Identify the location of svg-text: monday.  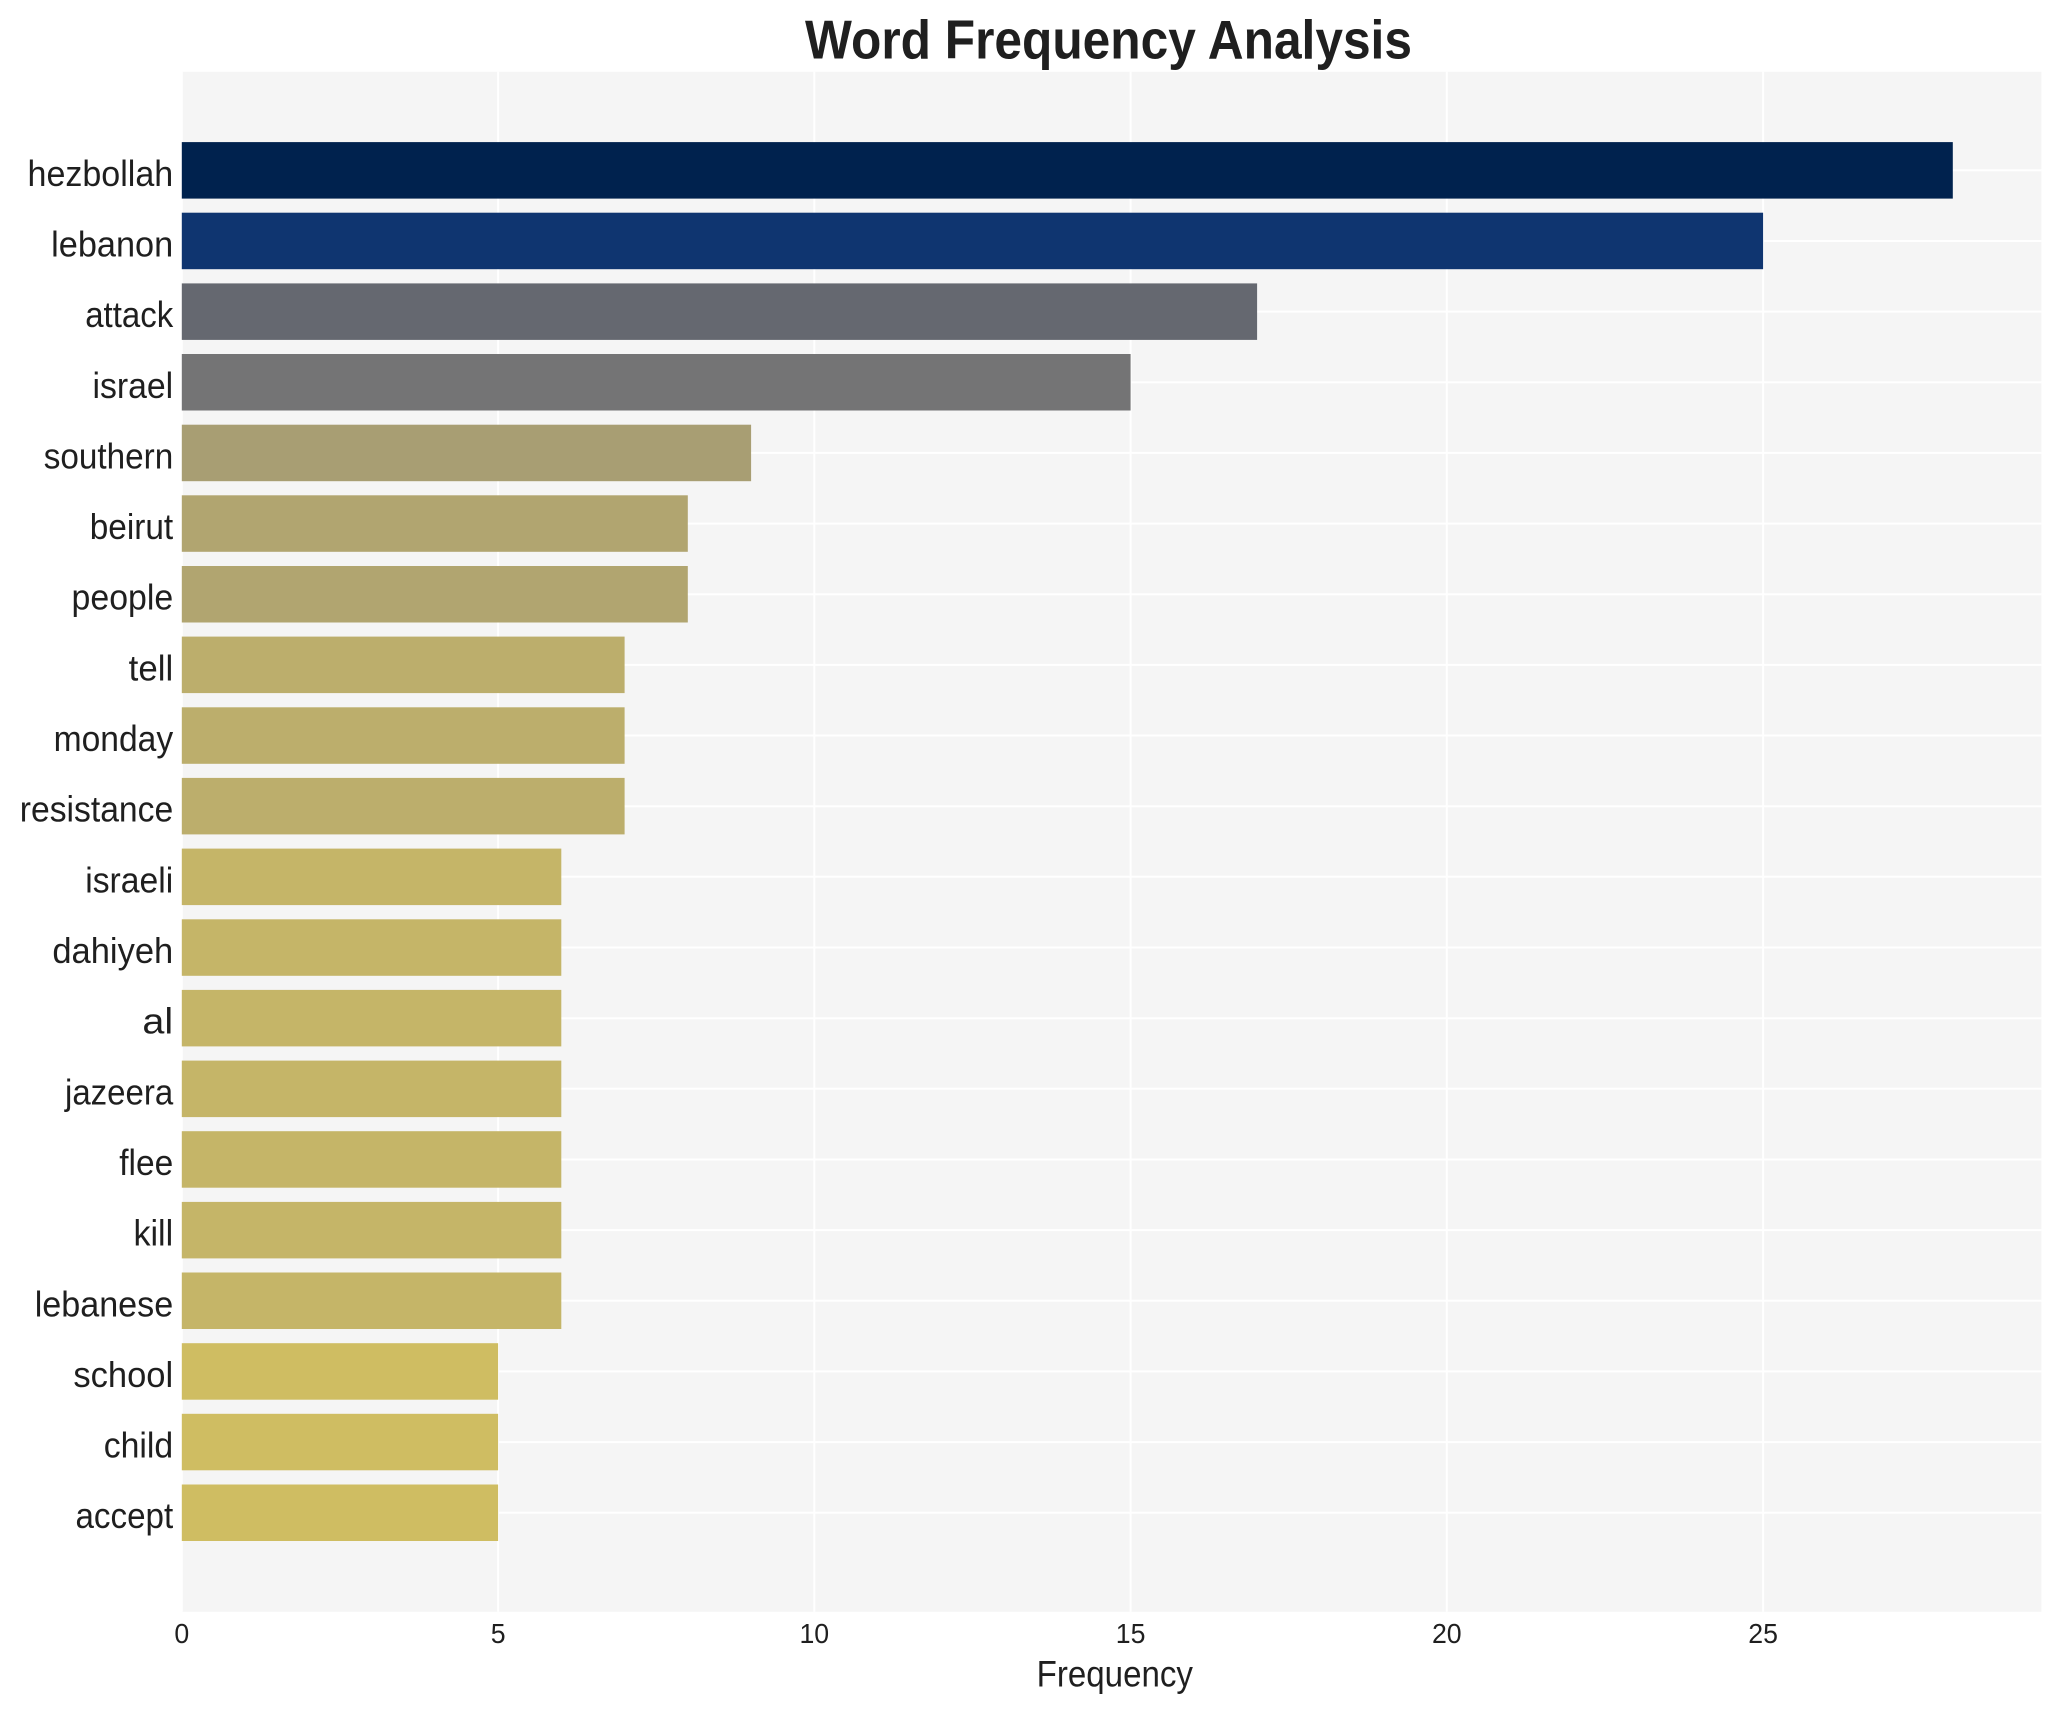
(114, 739).